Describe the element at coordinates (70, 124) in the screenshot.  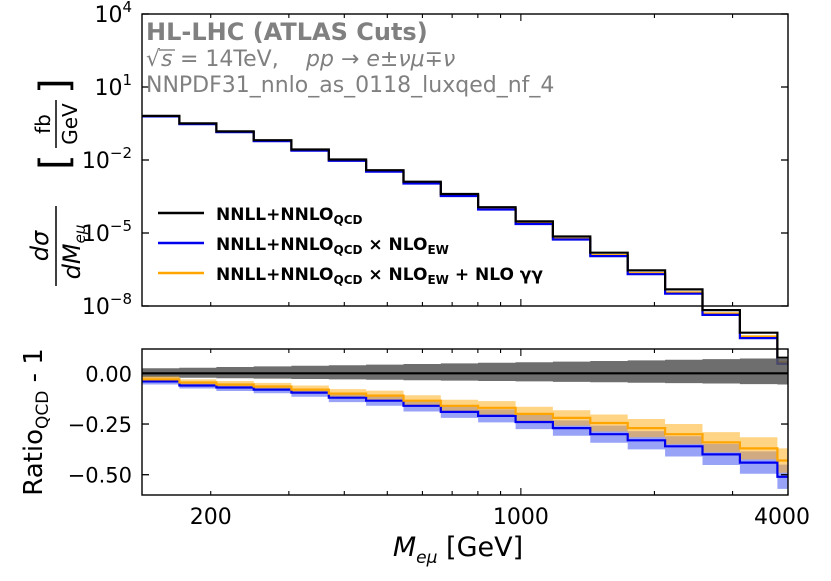
I see `ylabel-unit-gev: GeV` at that location.